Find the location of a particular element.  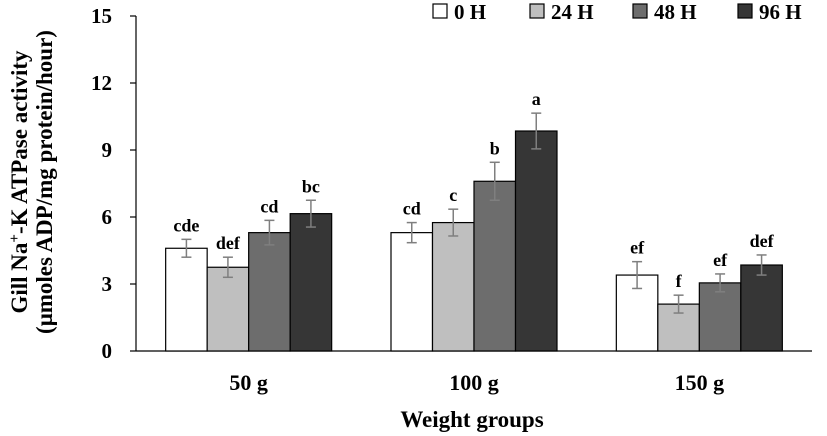

y-axis-title-line1: Gill Na+-K ATPase activity is located at coordinates (19, 182).